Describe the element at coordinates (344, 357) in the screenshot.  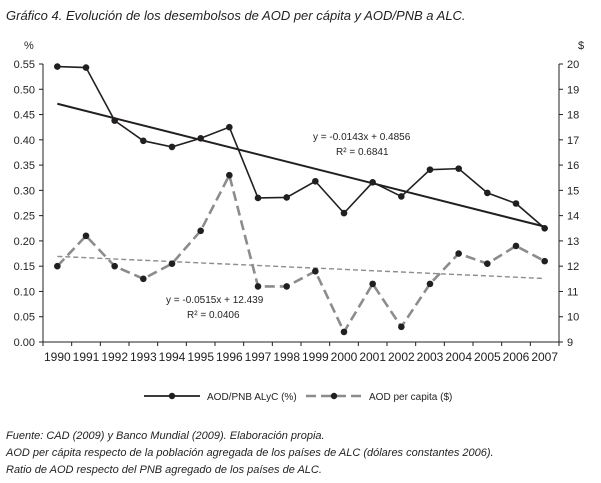
I see `x-tick-label: 2000` at that location.